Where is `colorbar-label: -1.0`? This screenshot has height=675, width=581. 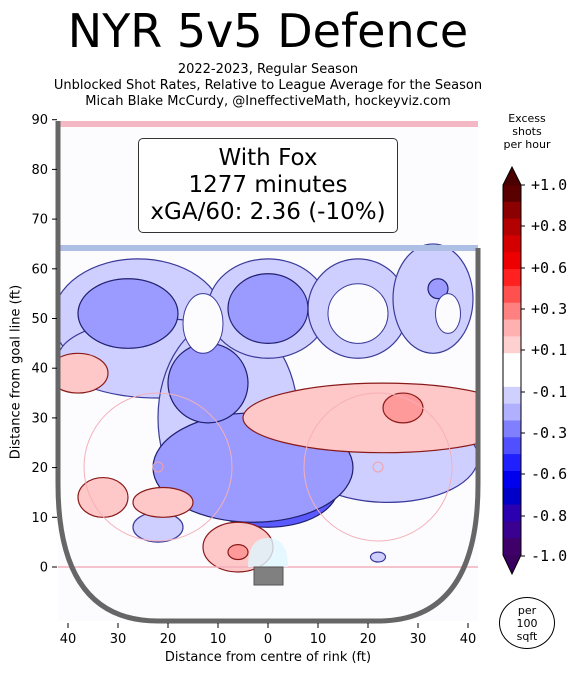 colorbar-label: -1.0 is located at coordinates (549, 556).